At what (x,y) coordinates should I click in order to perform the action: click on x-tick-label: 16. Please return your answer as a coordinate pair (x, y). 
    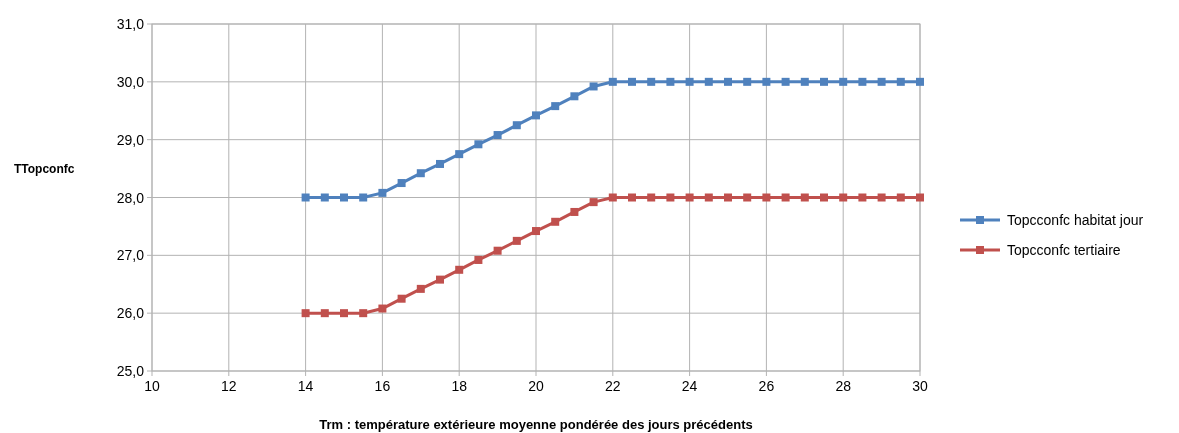
    Looking at the image, I should click on (382, 386).